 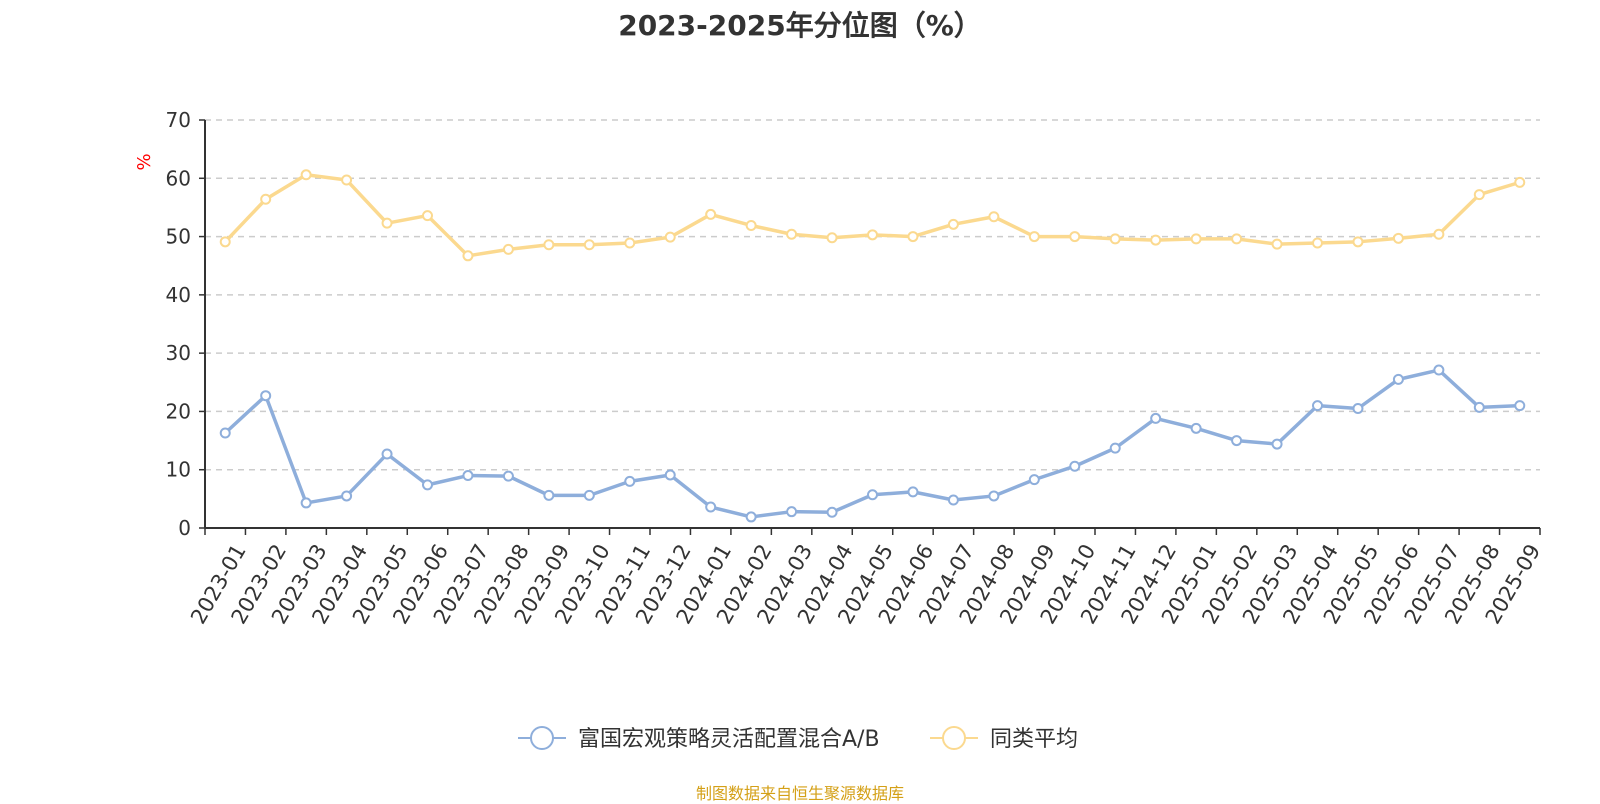 What do you see at coordinates (1034, 739) in the screenshot?
I see `legend-label: 同类平均` at bounding box center [1034, 739].